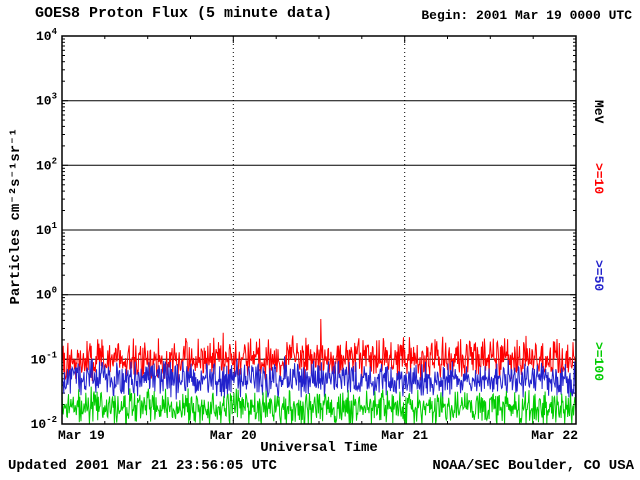 The height and width of the screenshot is (480, 640). Describe the element at coordinates (142, 466) in the screenshot. I see `updated-timestamp: Updated 2001 Mar 21 23:56:05 UTC` at that location.